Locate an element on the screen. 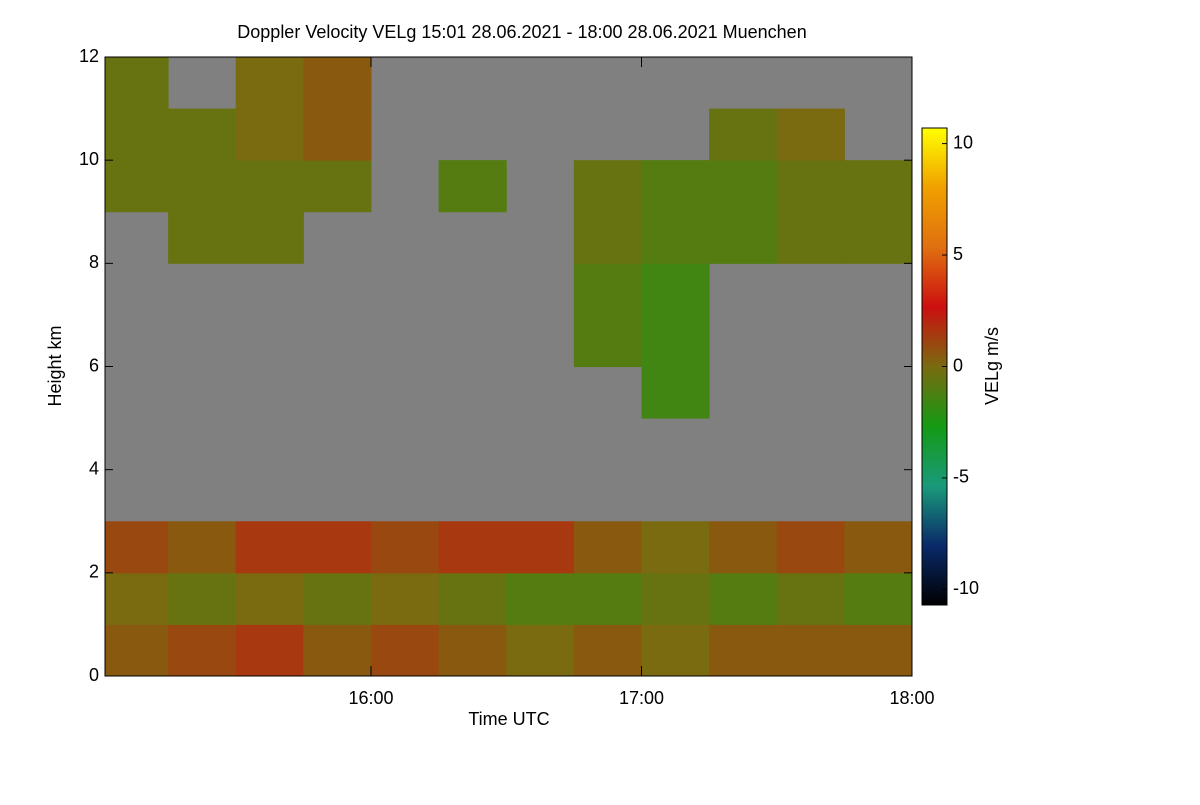 The height and width of the screenshot is (805, 1200). y-tick-label: 8 is located at coordinates (94, 262).